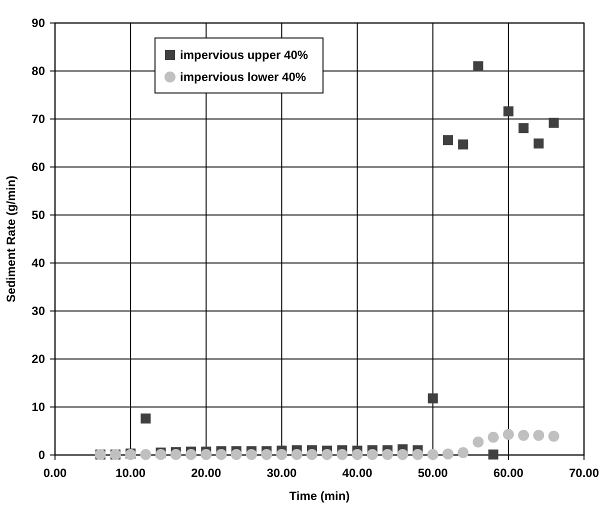 The image size is (613, 508). I want to click on y-tick-label: 80, so click(39, 71).